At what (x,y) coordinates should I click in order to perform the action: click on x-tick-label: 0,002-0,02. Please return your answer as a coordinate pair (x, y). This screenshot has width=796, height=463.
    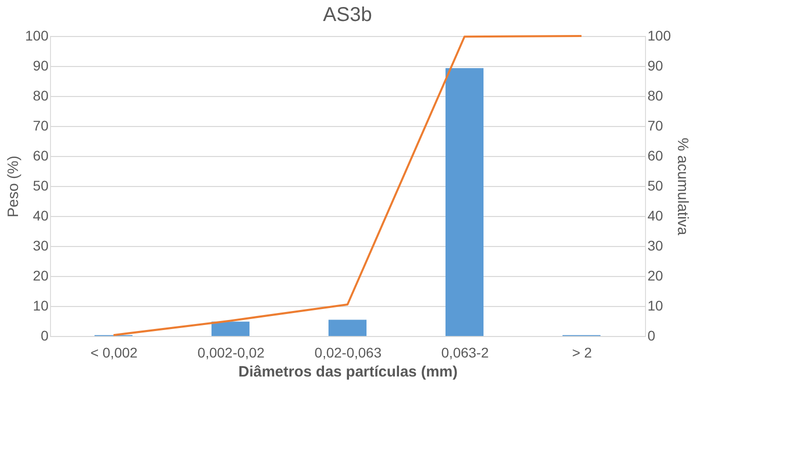
    Looking at the image, I should click on (231, 352).